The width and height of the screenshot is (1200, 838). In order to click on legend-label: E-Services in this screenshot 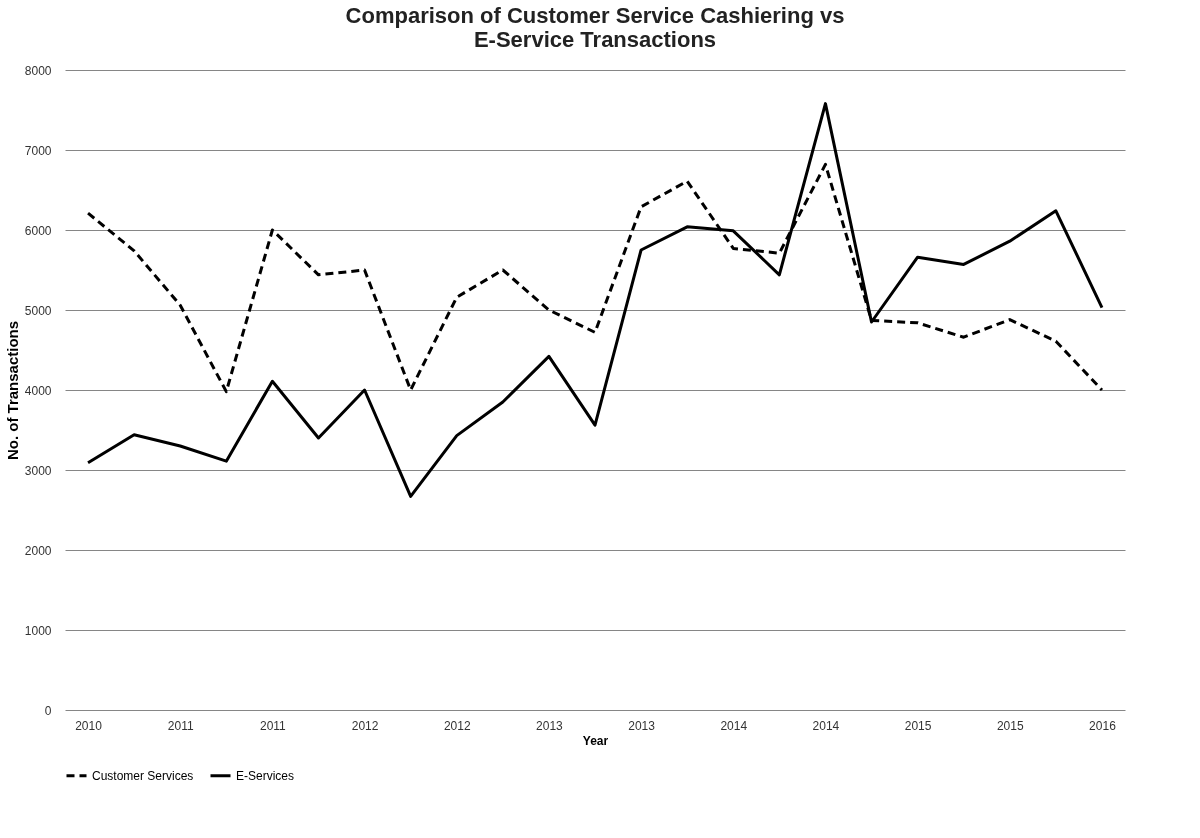, I will do `click(265, 775)`.